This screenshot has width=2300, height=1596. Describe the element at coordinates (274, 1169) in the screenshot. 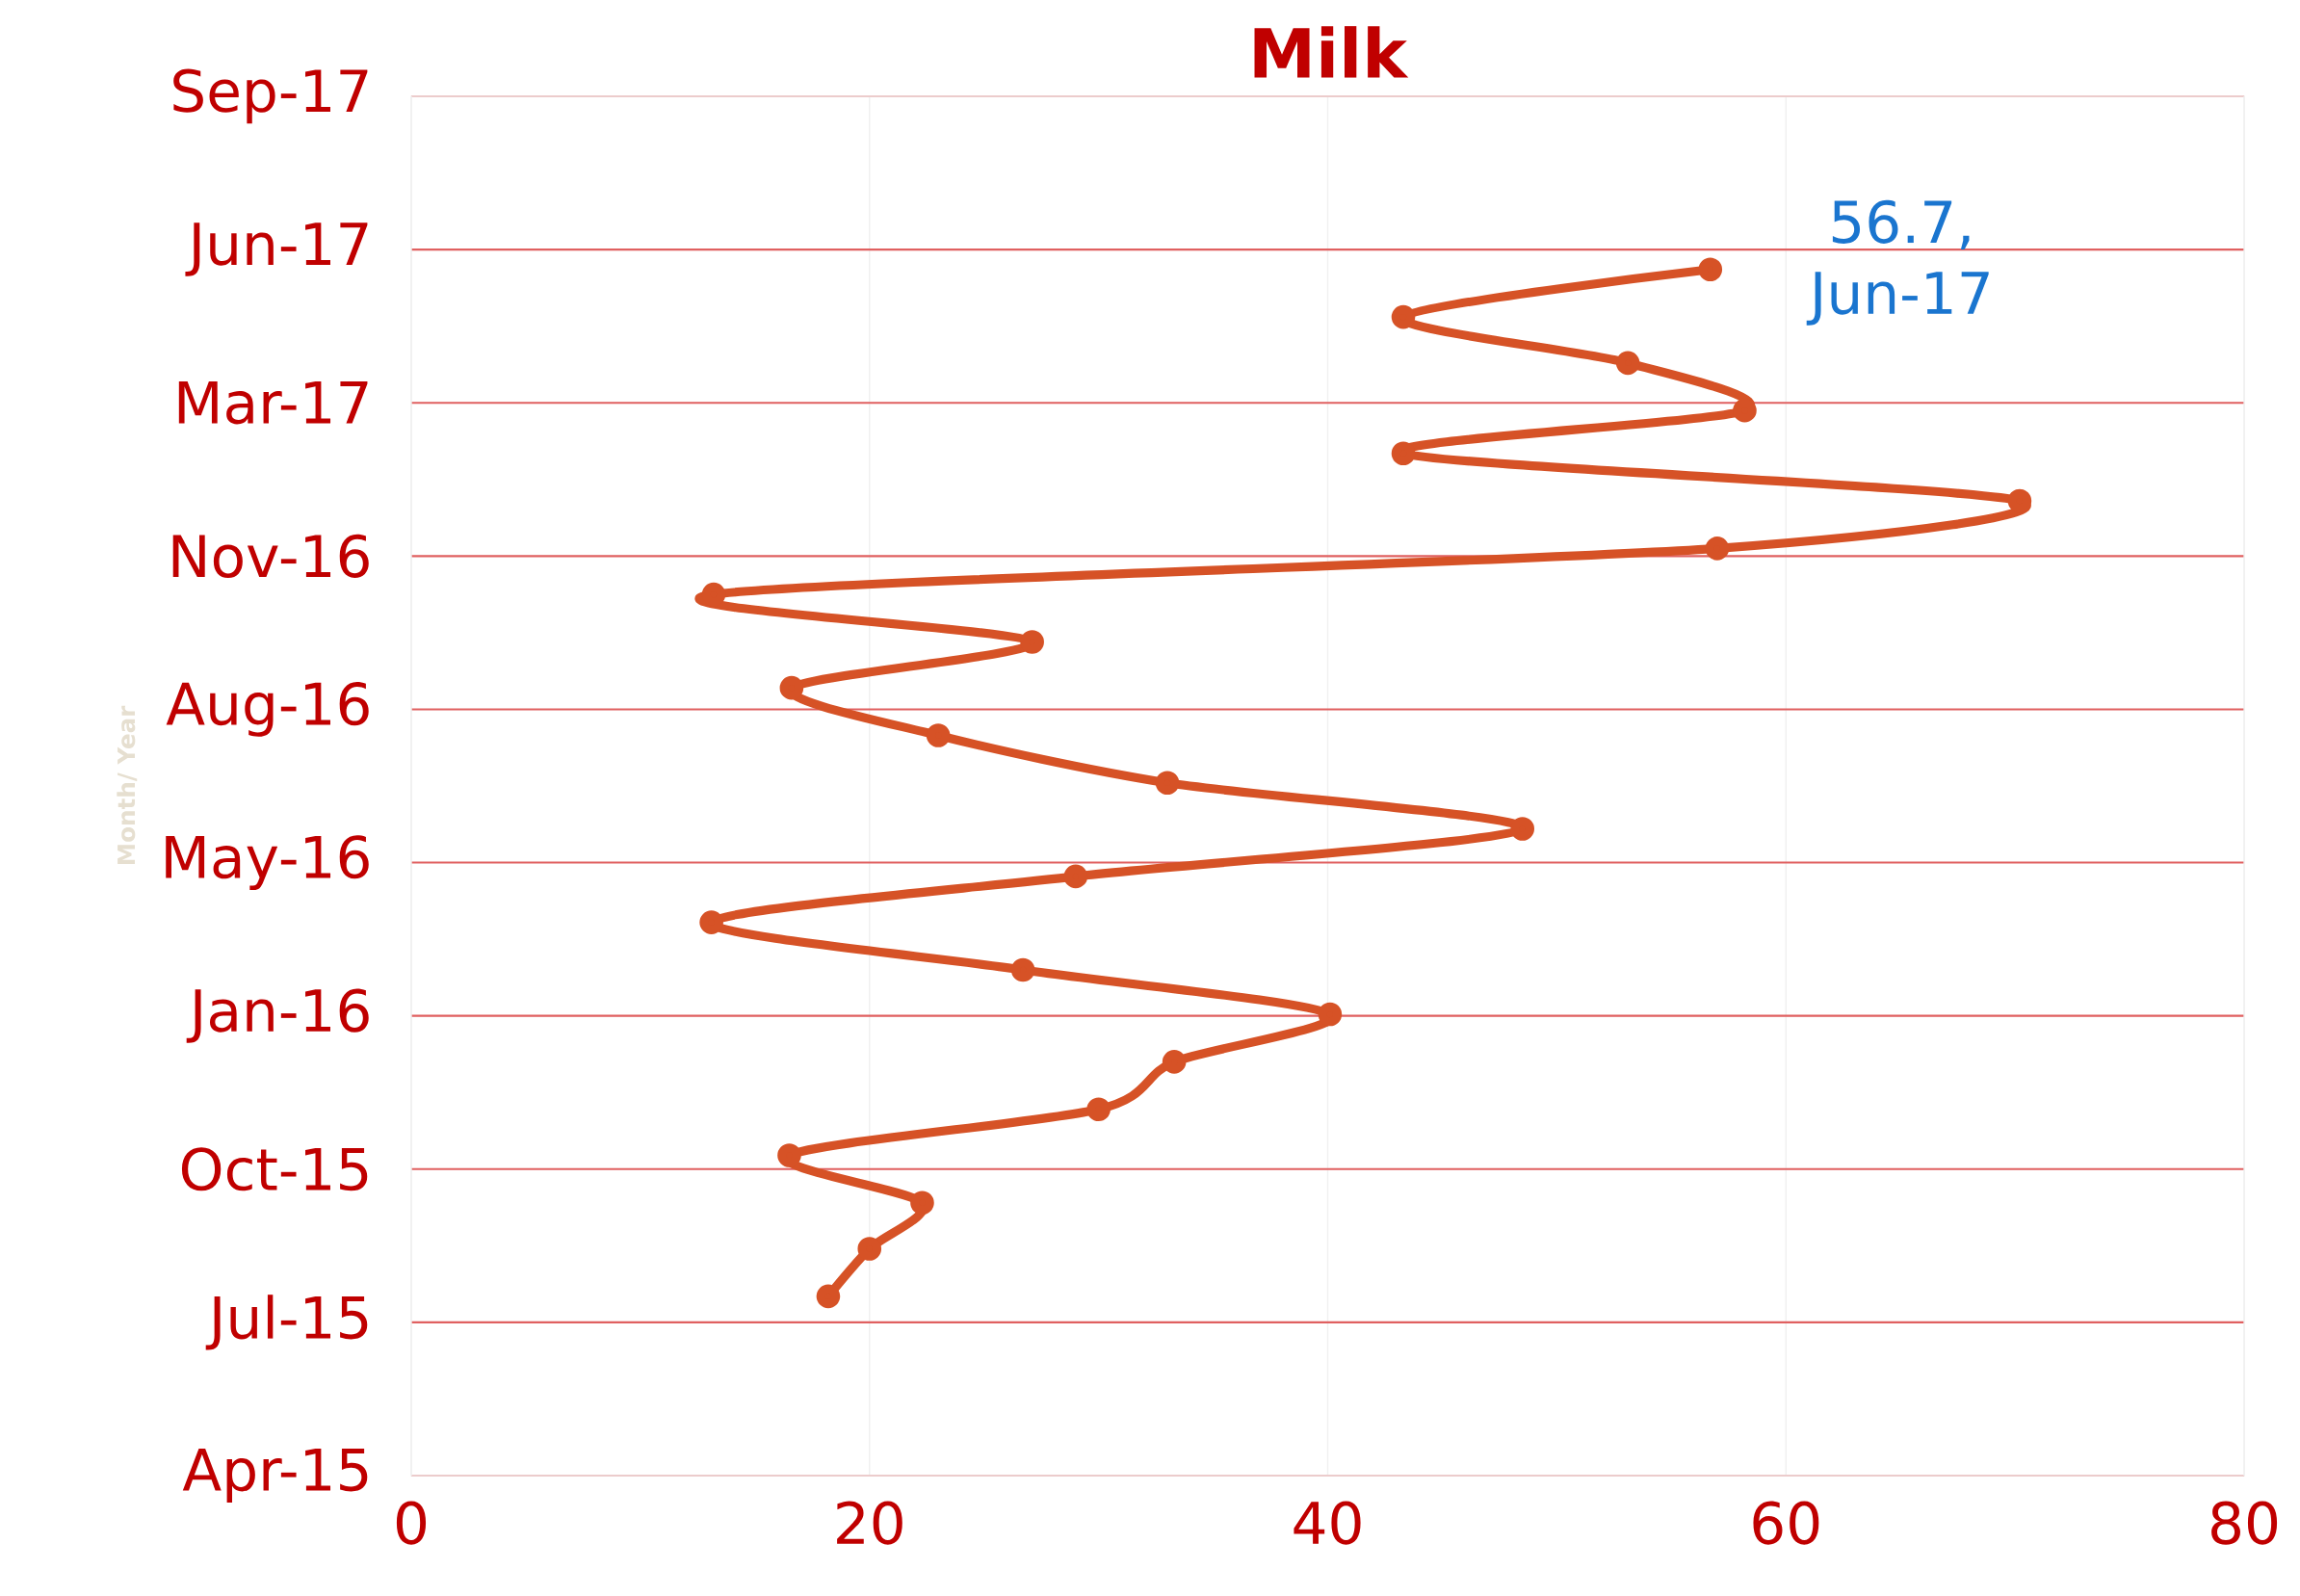

I see `y-tick-label: Oct-15` at that location.